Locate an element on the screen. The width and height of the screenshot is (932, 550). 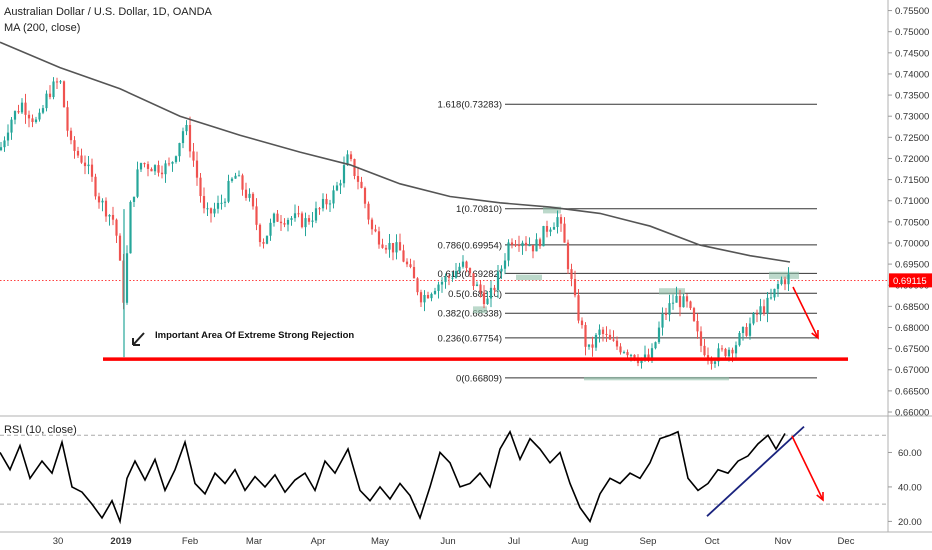
last-price-label: 0.69115 is located at coordinates (910, 281).